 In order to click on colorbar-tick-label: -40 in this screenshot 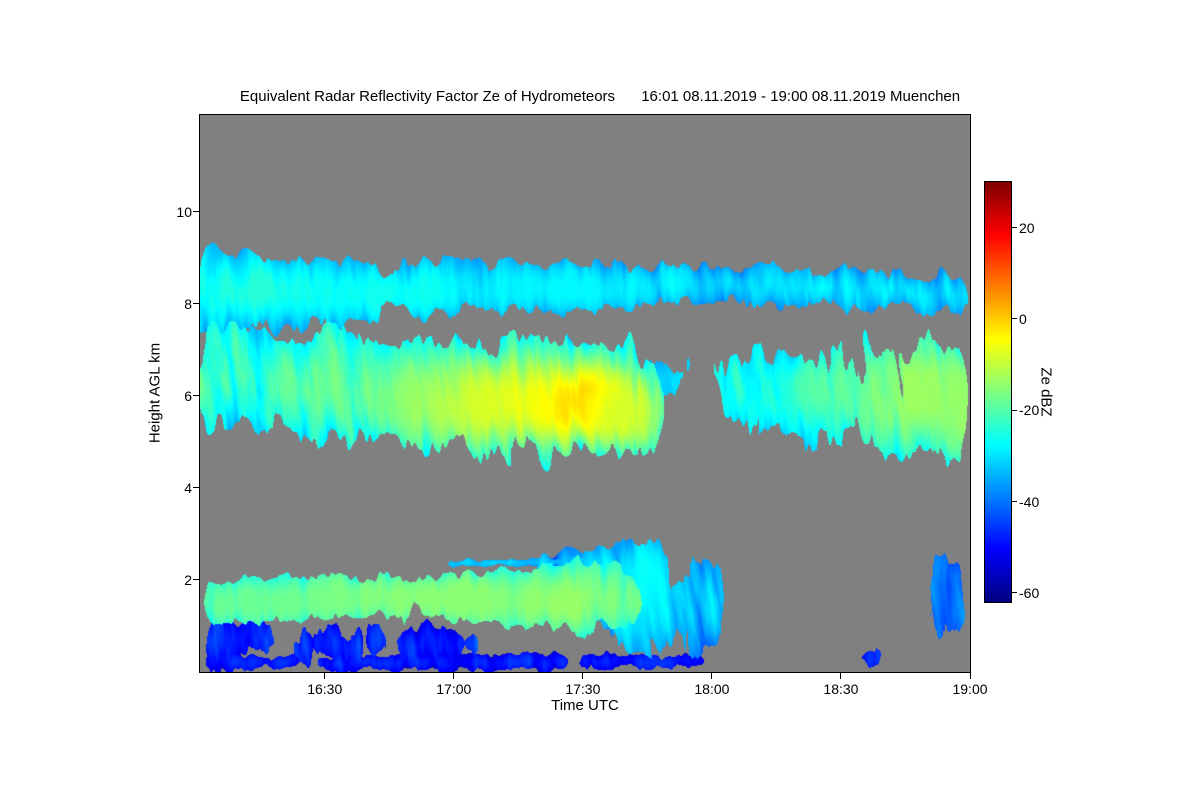, I will do `click(1029, 501)`.